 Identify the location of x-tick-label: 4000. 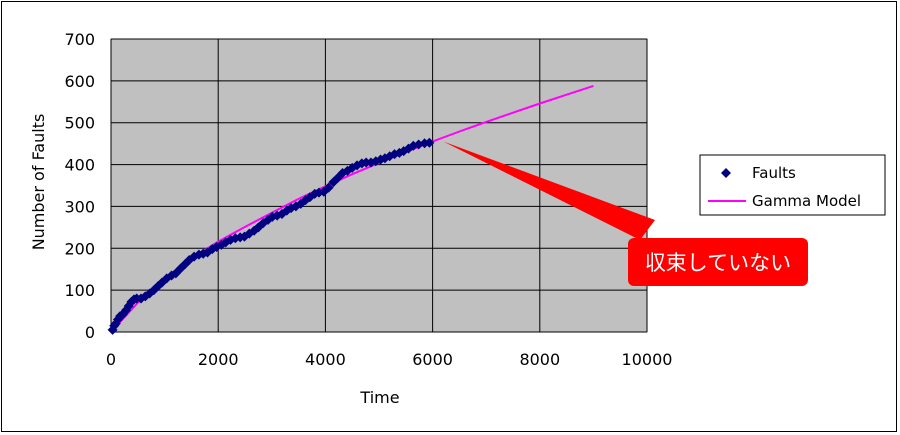
(325, 359).